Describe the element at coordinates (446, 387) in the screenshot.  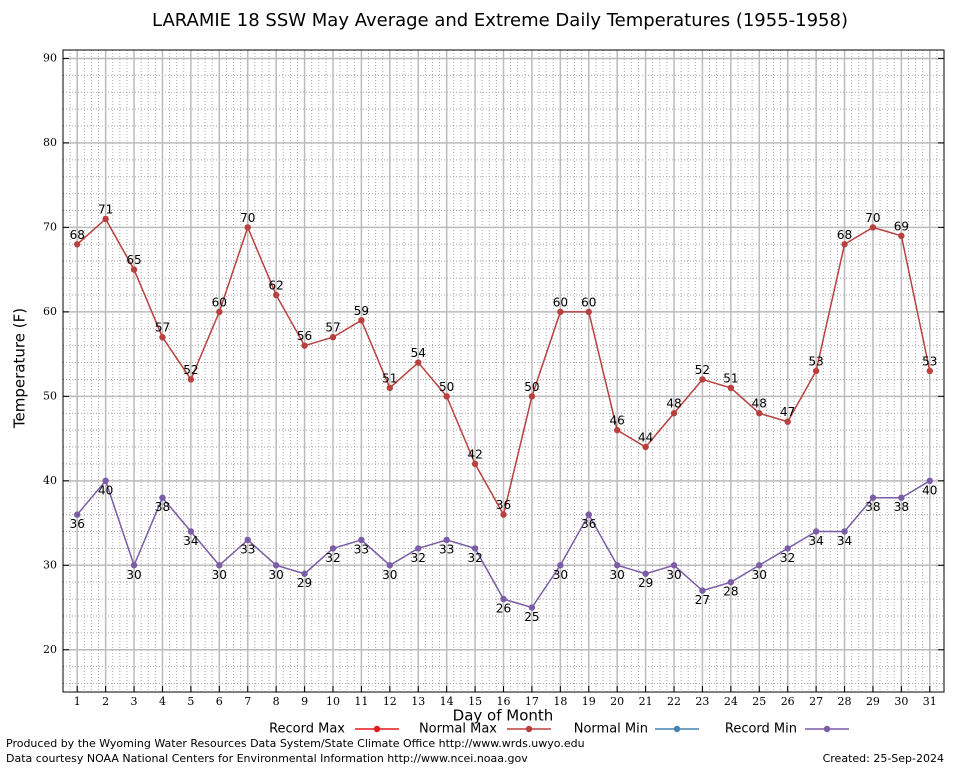
I see `data-label: 50` at that location.